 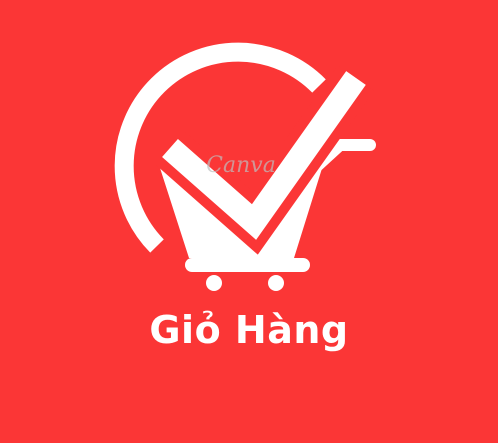 I want to click on cart-wheel-left-shape, so click(x=214, y=283).